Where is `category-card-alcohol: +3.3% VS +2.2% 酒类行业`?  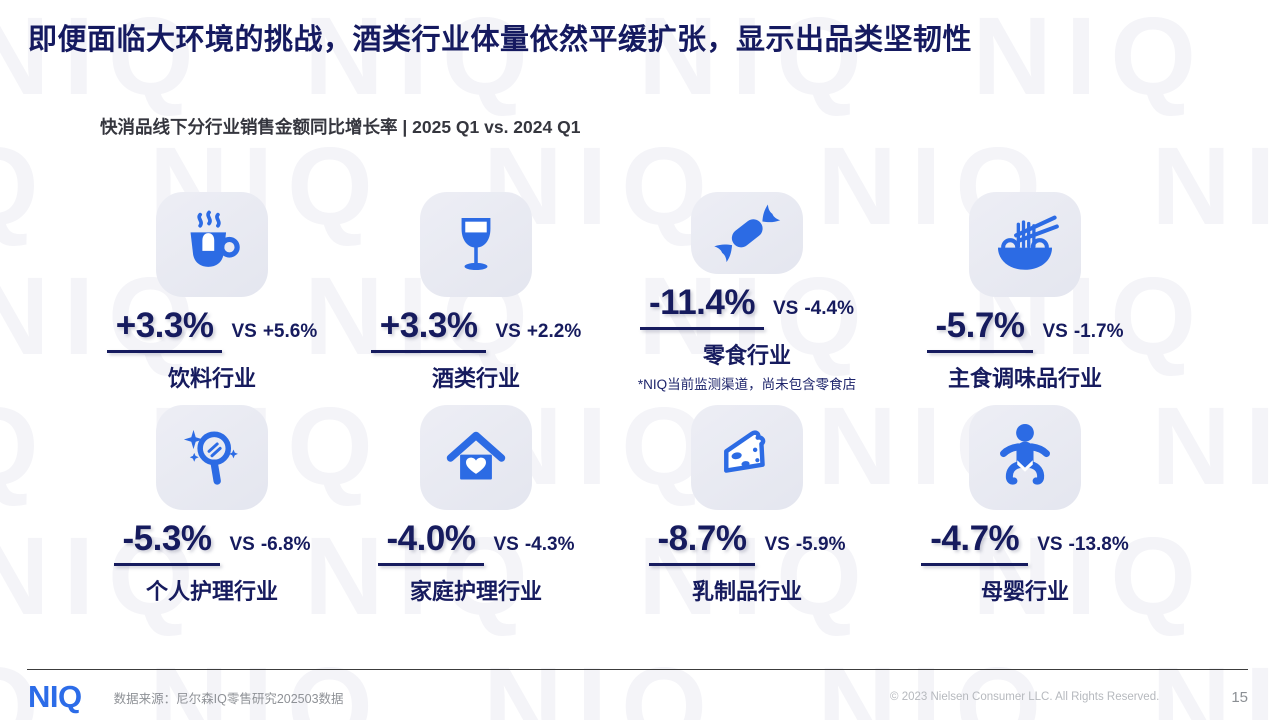
category-card-alcohol: +3.3% VS +2.2% 酒类行业 is located at coordinates (476, 286).